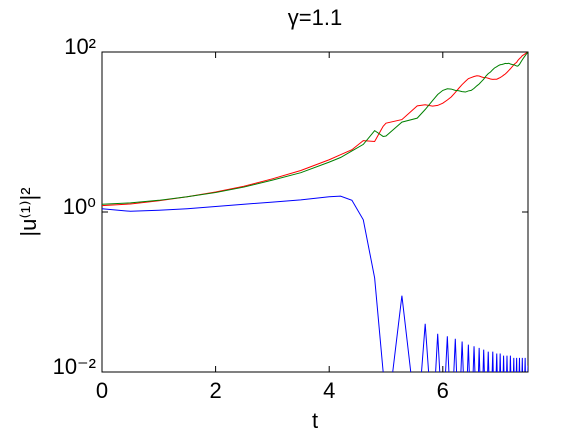  What do you see at coordinates (28, 211) in the screenshot?
I see `y-axis-label: |u⁽¹⁾|²` at bounding box center [28, 211].